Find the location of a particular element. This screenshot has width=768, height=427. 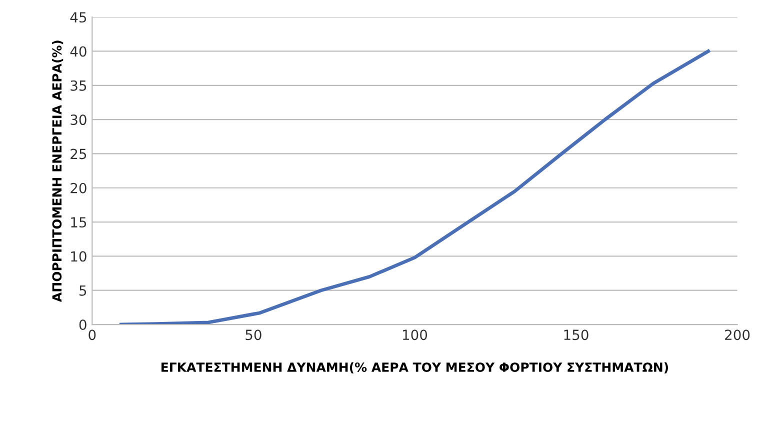

y-tick-label: 15 is located at coordinates (78, 222).